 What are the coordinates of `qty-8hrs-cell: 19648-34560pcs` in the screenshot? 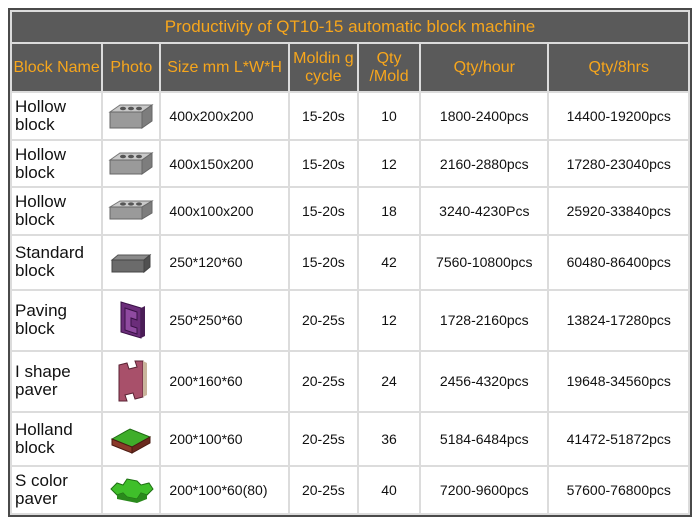 It's located at (618, 381).